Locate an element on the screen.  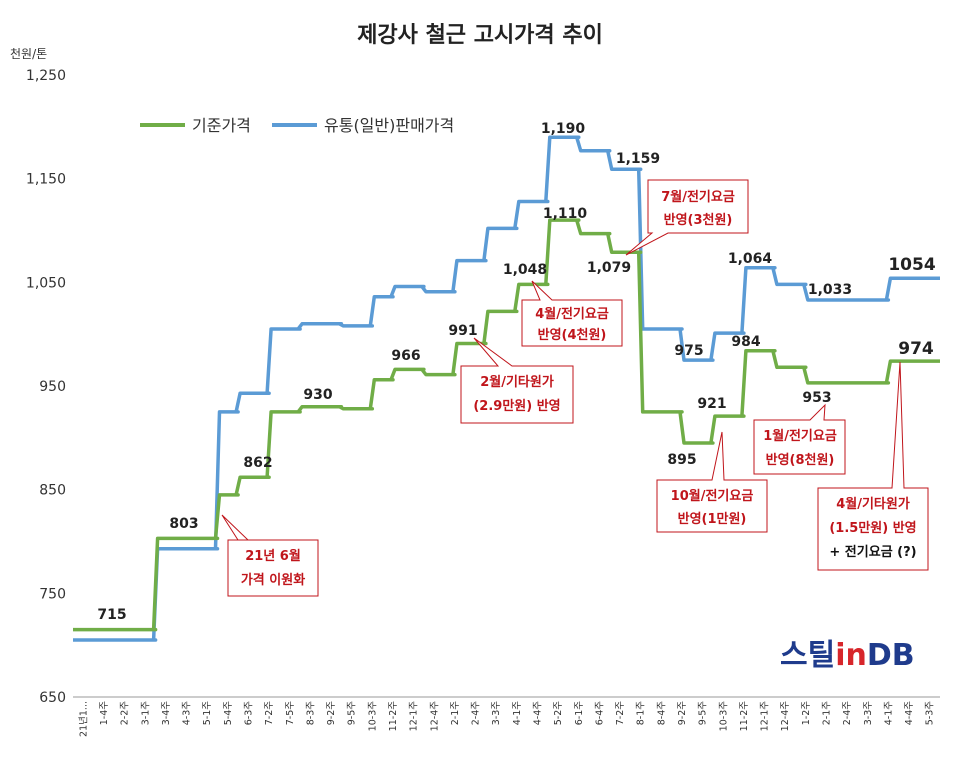
annotation-line: 4월/전기요금 is located at coordinates (572, 314).